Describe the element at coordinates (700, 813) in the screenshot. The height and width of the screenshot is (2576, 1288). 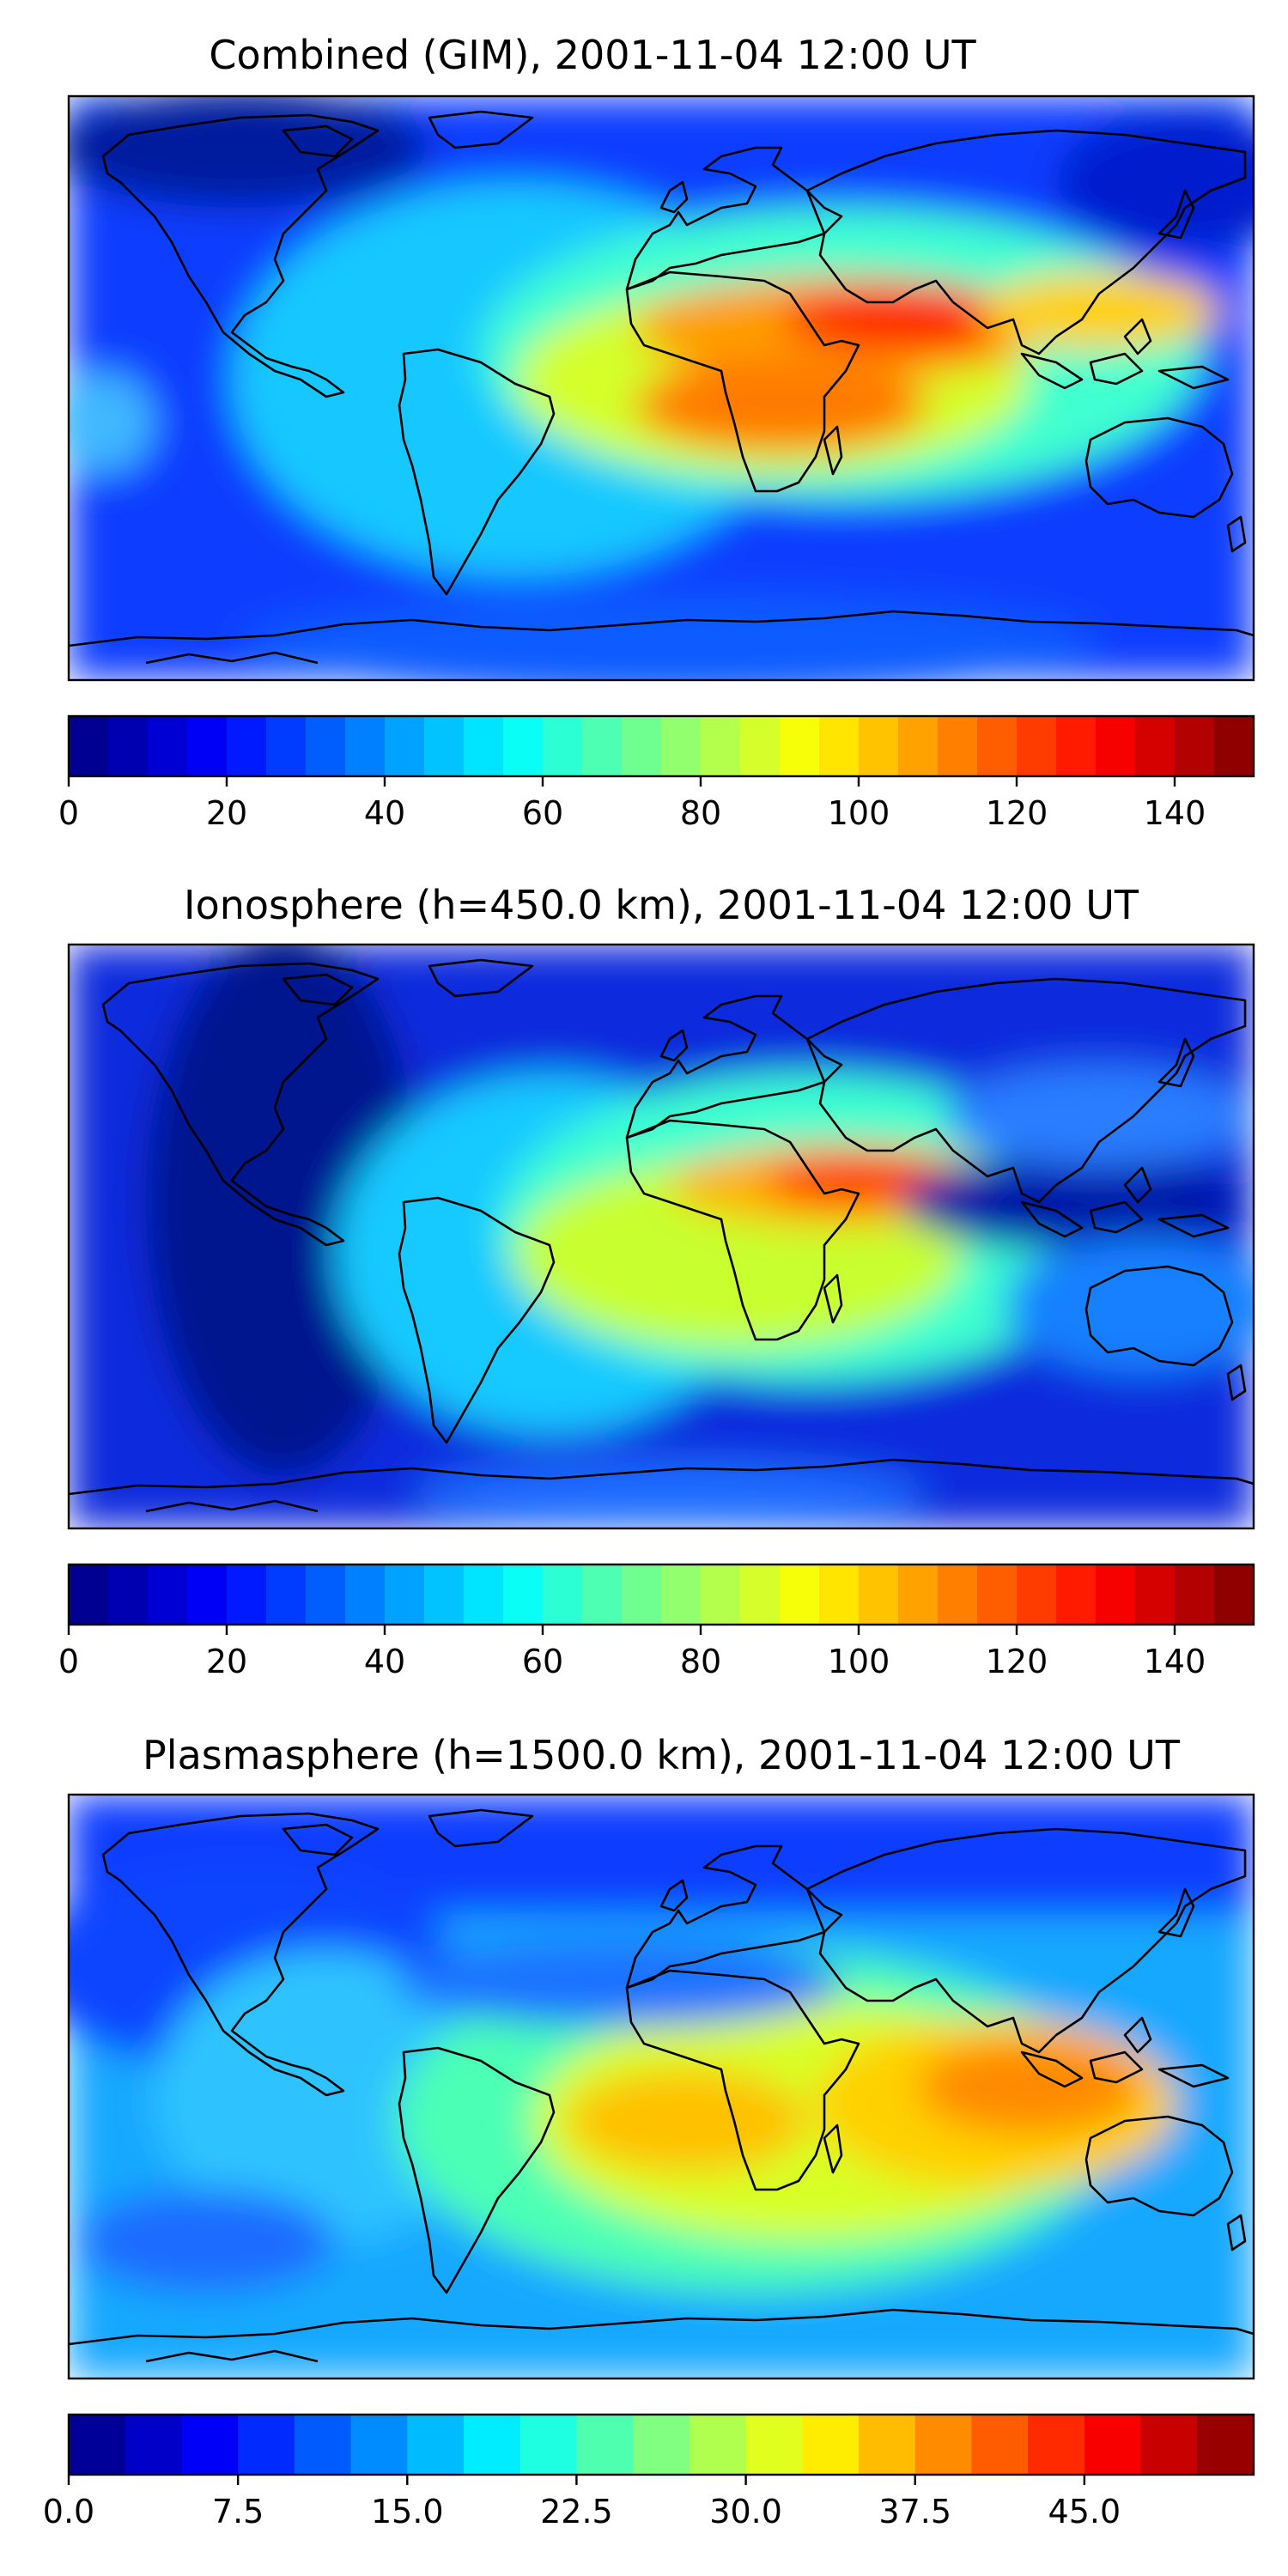
I see `colorbar-tick-label: 80` at that location.